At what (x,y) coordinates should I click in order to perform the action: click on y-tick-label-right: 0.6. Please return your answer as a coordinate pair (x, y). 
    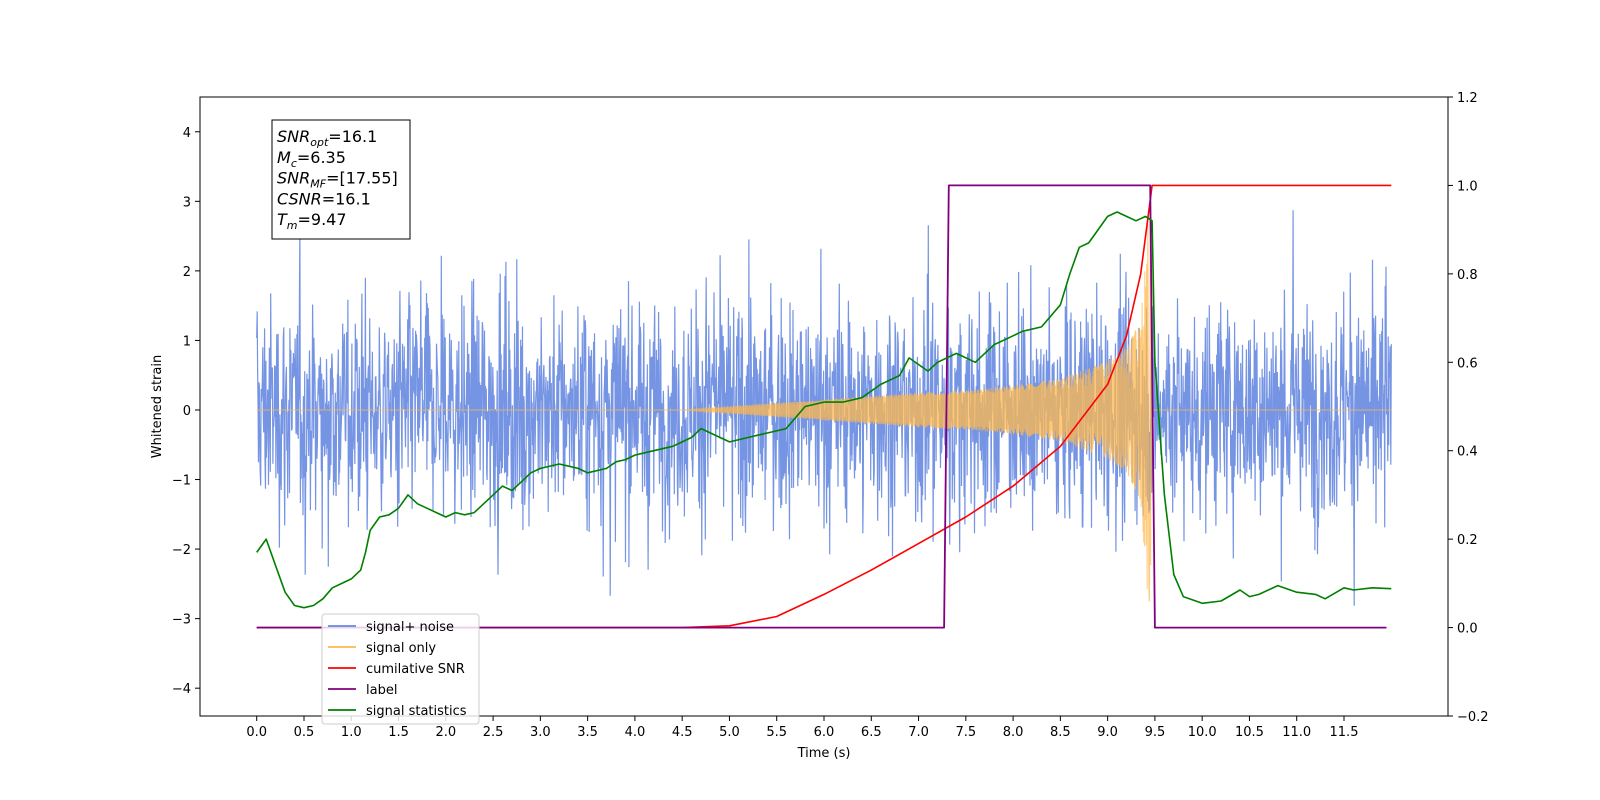
    Looking at the image, I should click on (1467, 363).